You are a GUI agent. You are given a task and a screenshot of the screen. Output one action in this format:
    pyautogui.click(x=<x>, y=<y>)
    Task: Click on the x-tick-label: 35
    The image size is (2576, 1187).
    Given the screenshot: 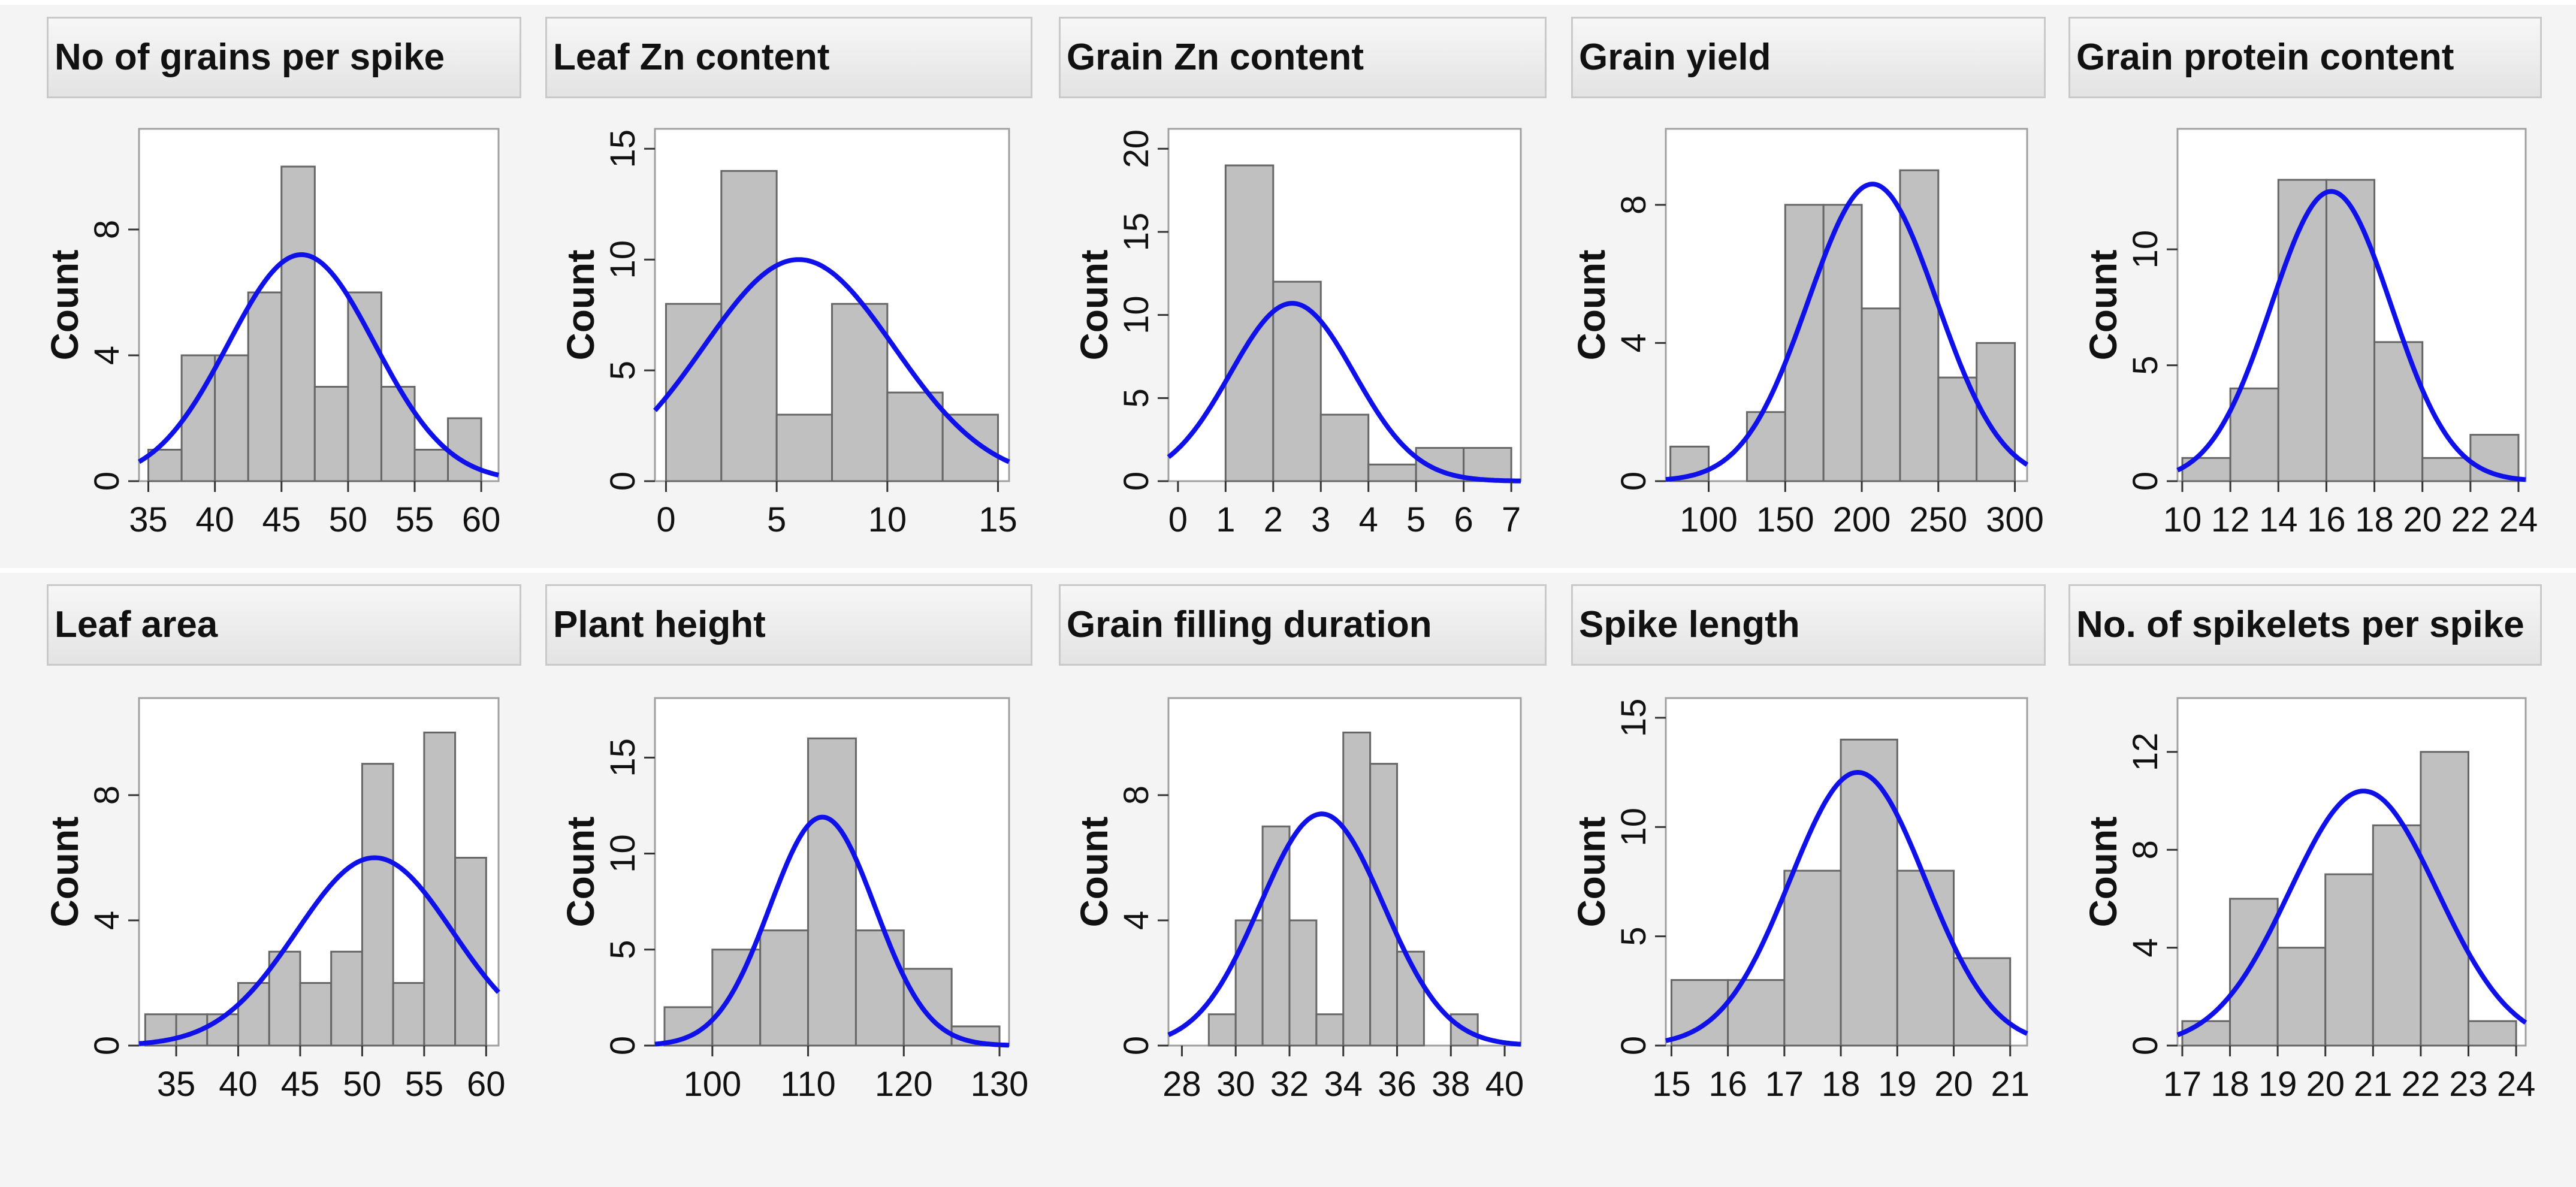 What is the action you would take?
    pyautogui.click(x=177, y=1084)
    